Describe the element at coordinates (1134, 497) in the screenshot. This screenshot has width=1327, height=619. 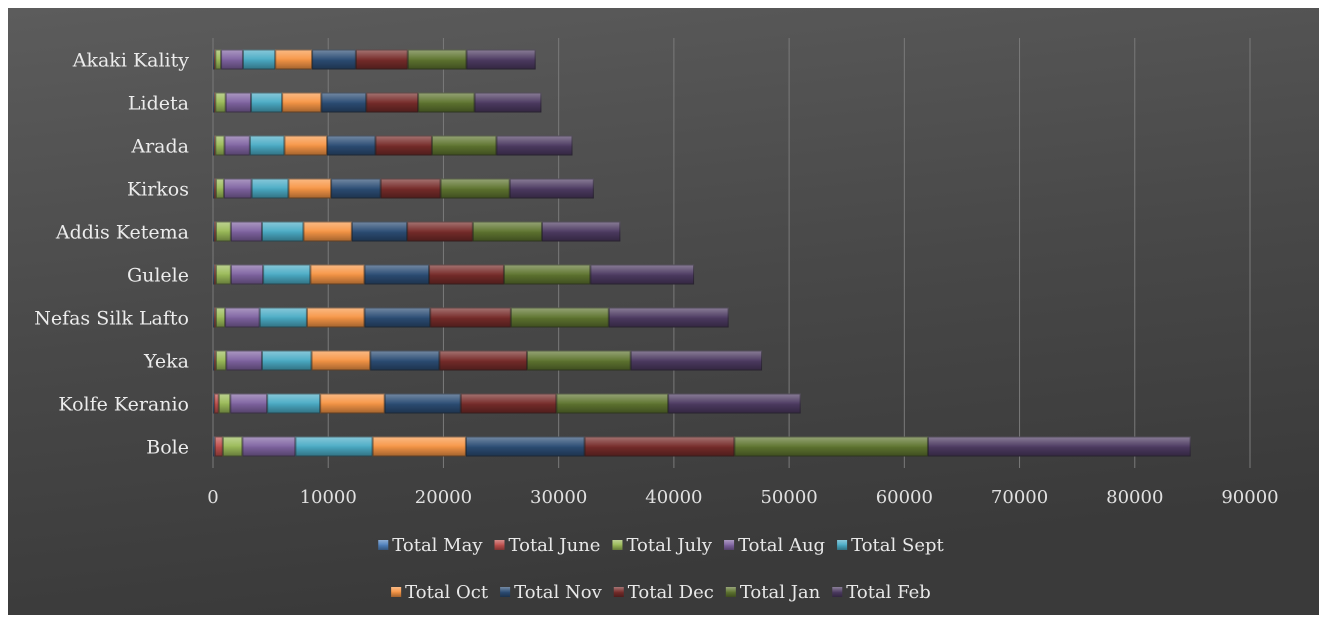
I see `x-tick-label: 80000` at that location.